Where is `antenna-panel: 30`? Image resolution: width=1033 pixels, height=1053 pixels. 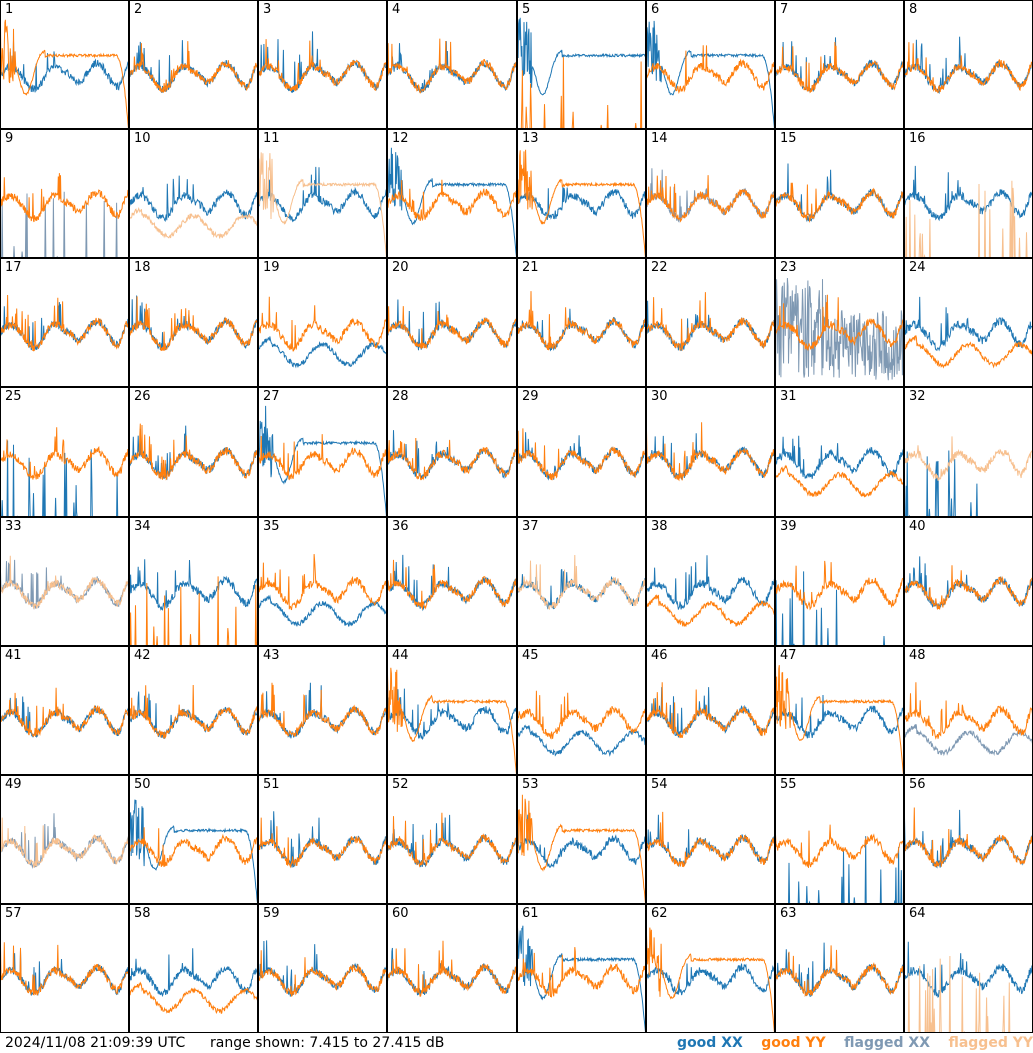
antenna-panel: 30 is located at coordinates (710, 452).